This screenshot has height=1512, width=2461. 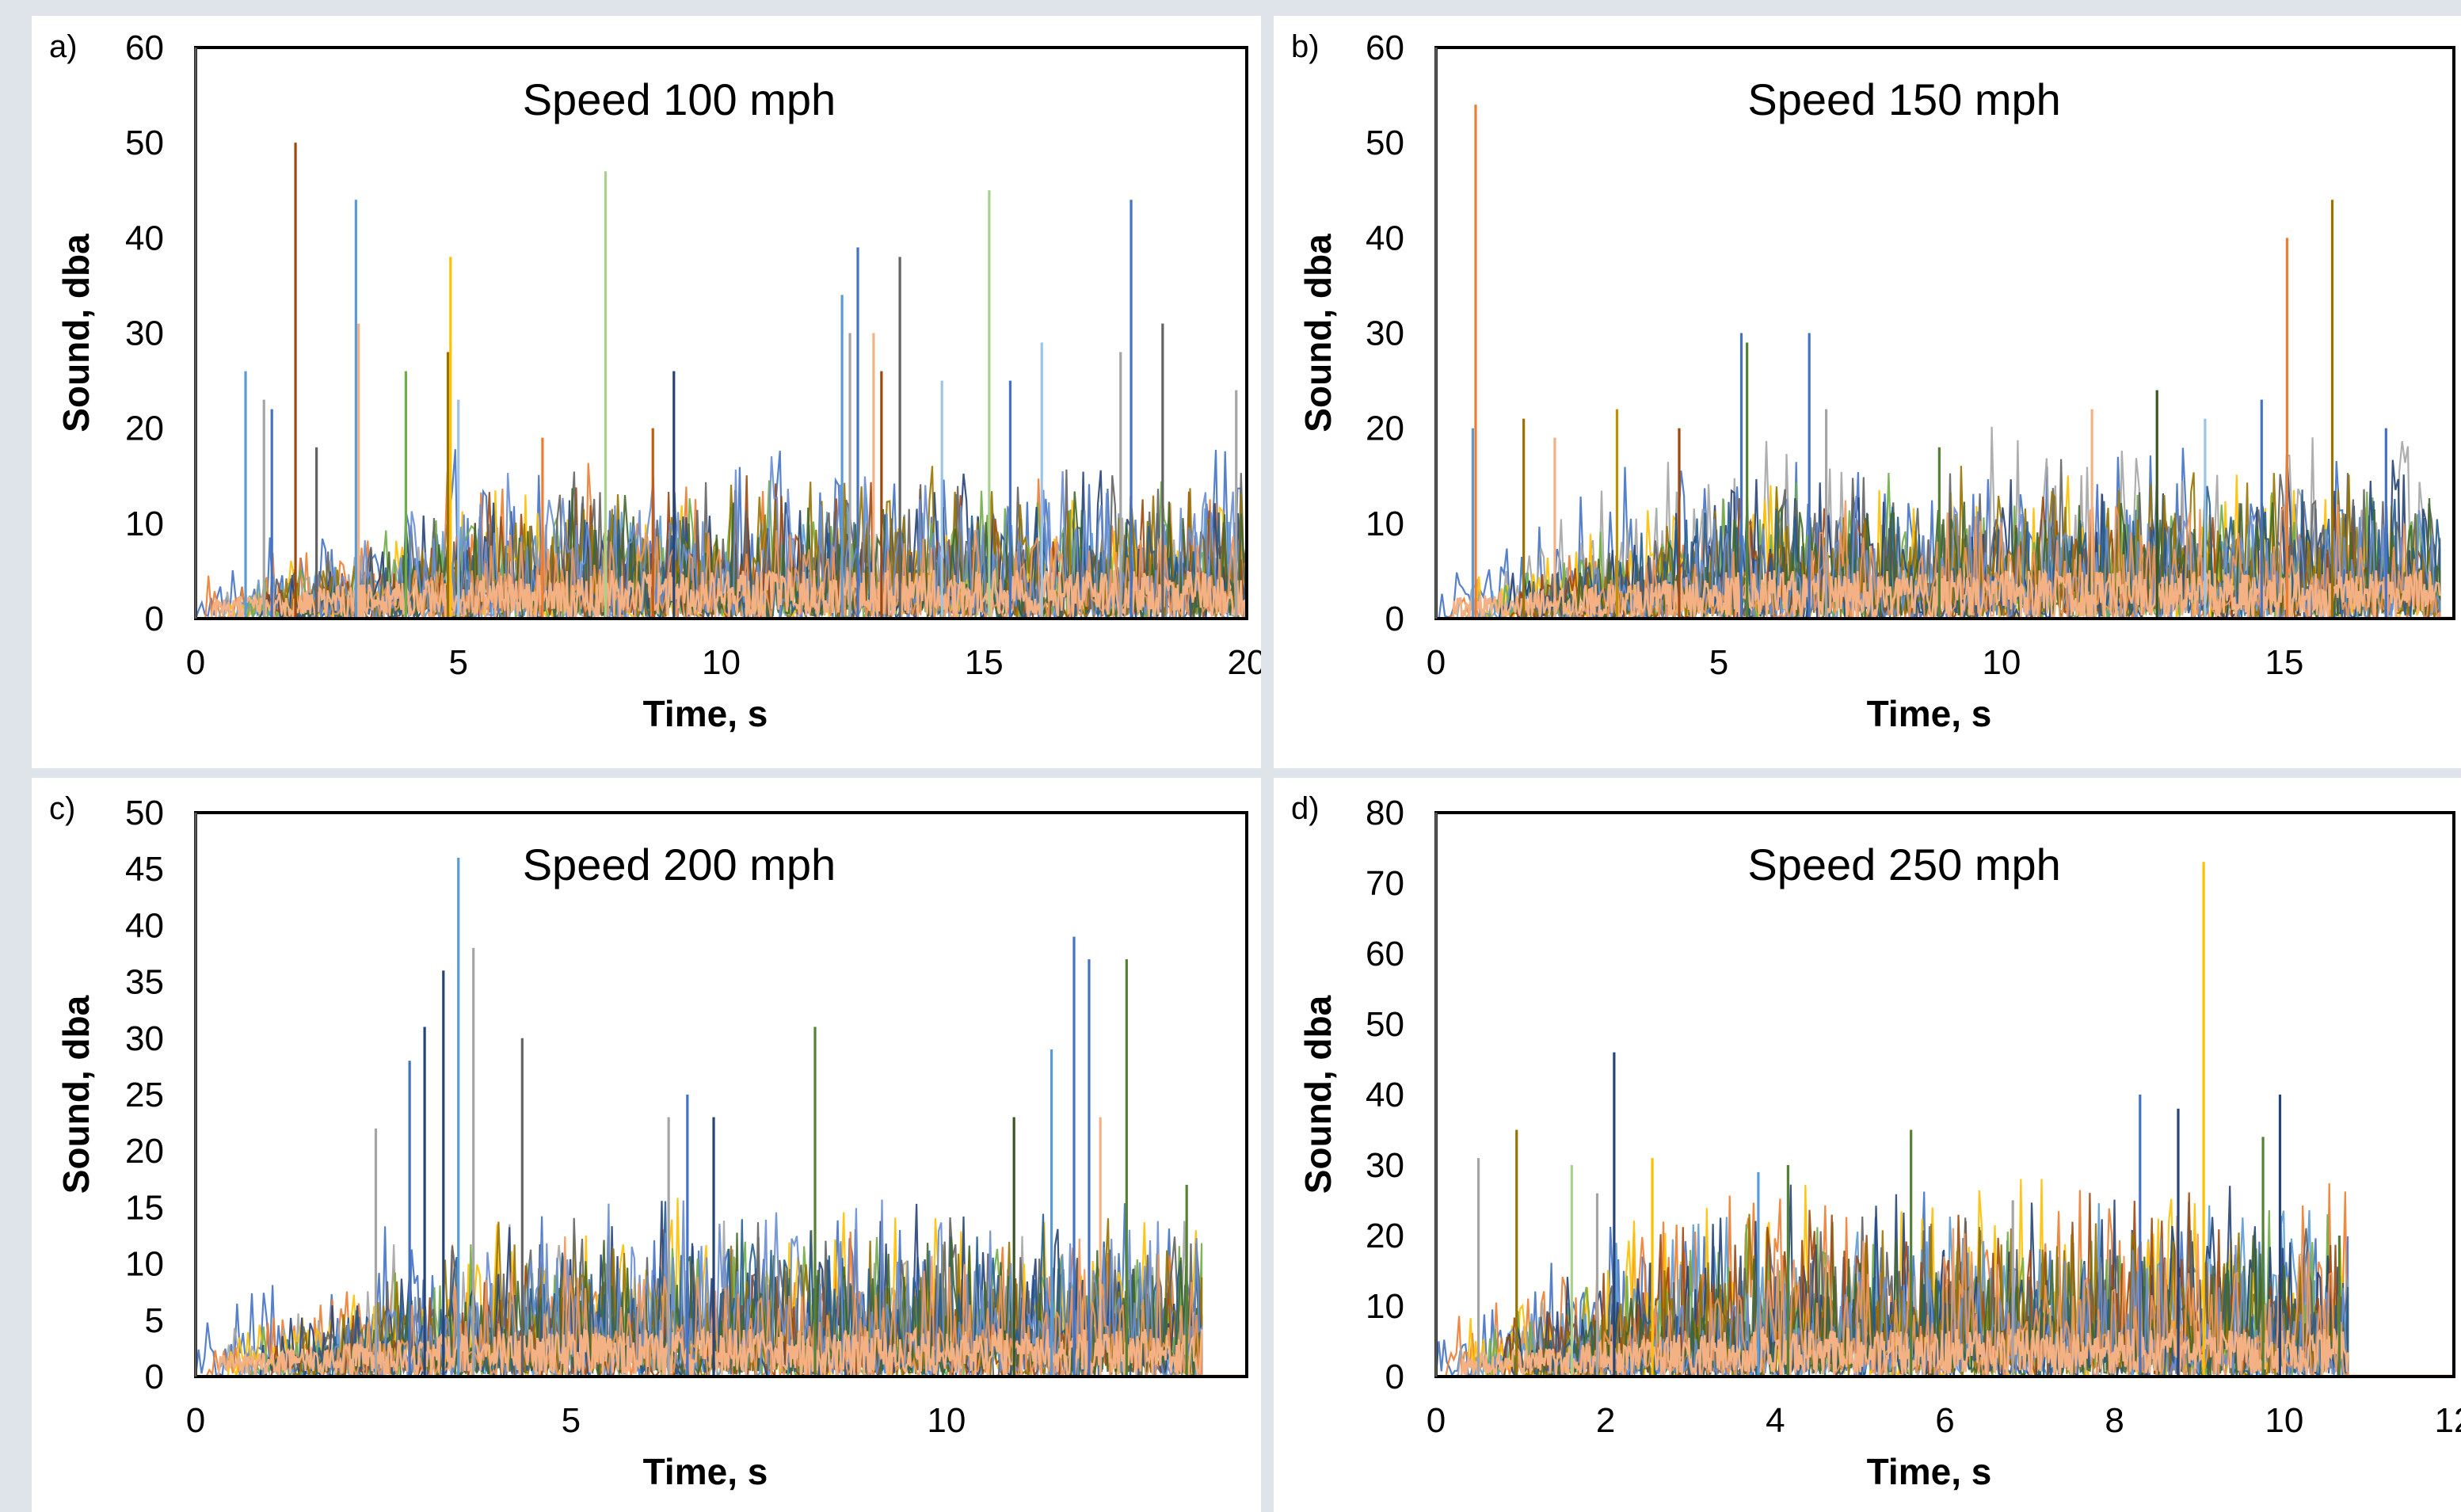 What do you see at coordinates (1904, 865) in the screenshot?
I see `chart-title: Speed 250 mph` at bounding box center [1904, 865].